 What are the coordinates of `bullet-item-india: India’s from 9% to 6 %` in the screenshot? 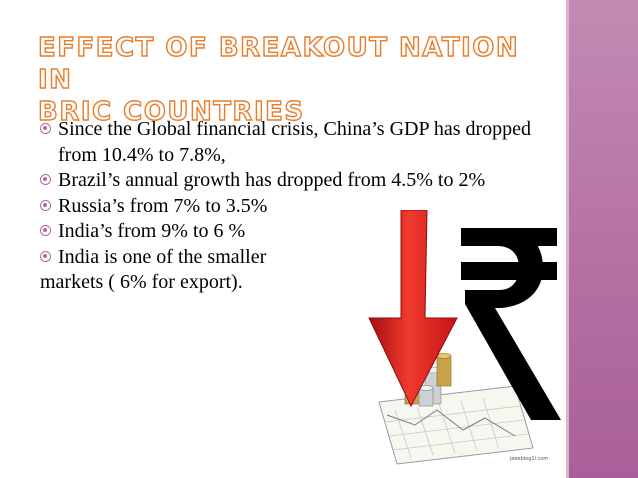 It's located at (290, 232).